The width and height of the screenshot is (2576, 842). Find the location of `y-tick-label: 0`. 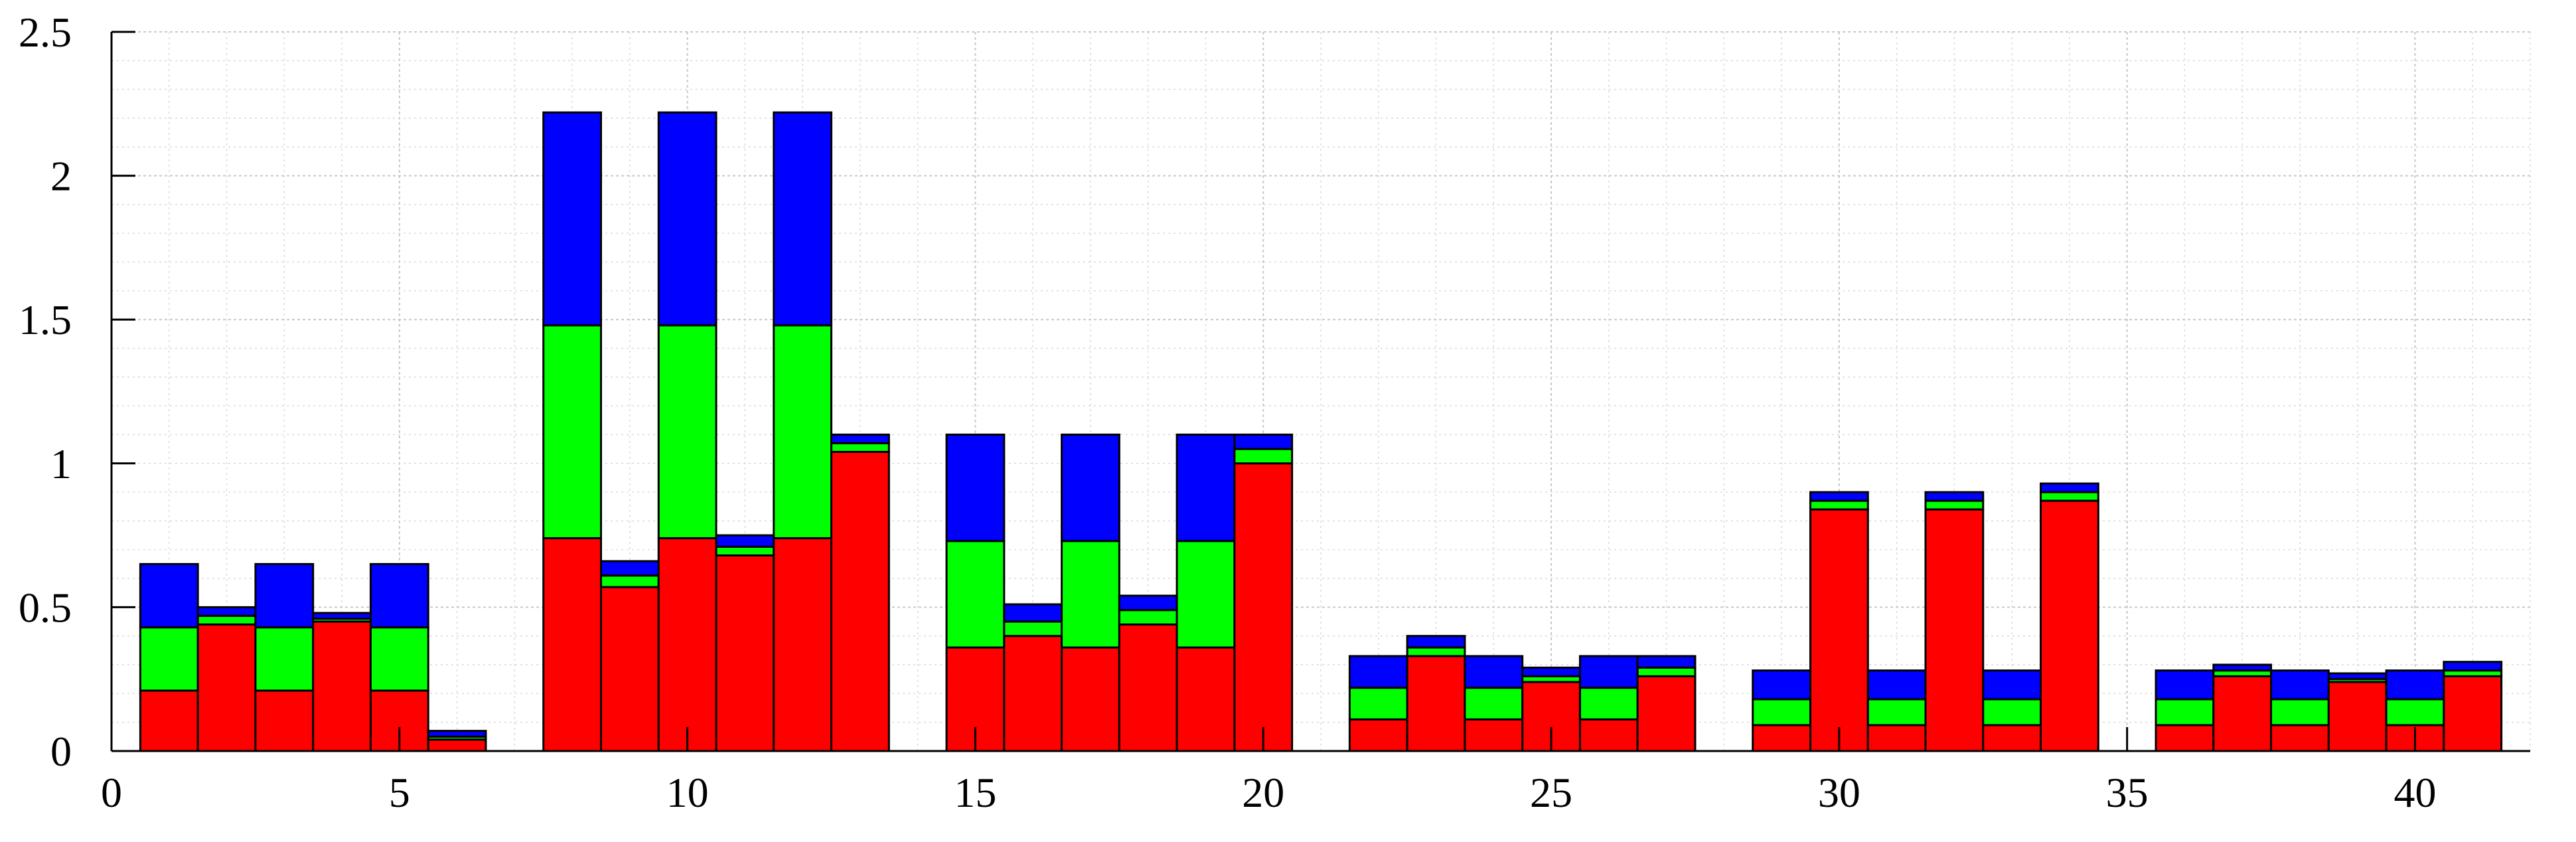

y-tick-label: 0 is located at coordinates (61, 751).